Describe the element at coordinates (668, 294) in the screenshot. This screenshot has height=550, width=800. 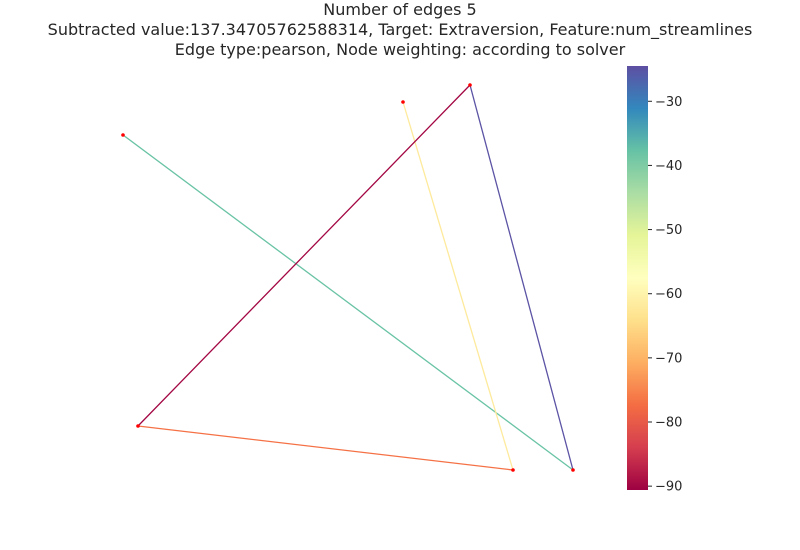
I see `colorbar-tick-label: −60` at that location.